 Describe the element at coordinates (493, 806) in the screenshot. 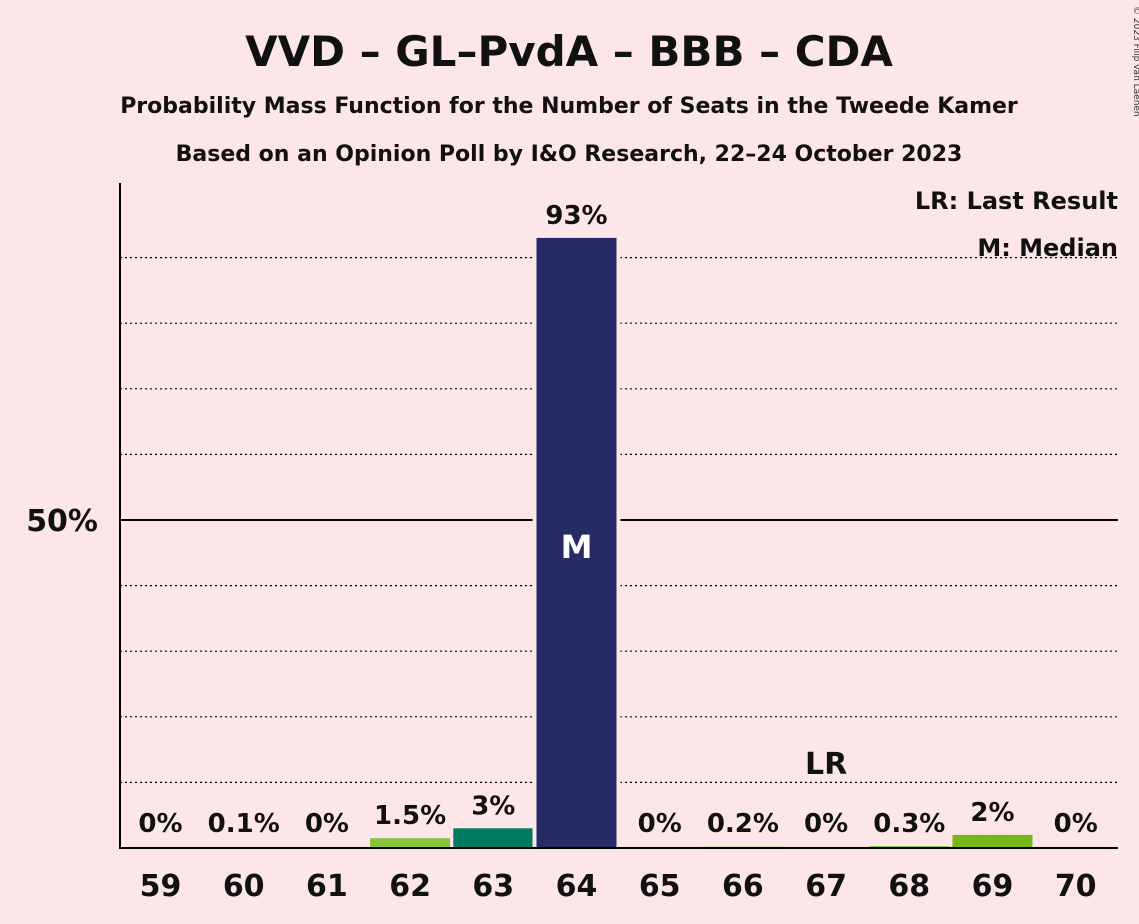

I see `value-label-63: 3%` at that location.